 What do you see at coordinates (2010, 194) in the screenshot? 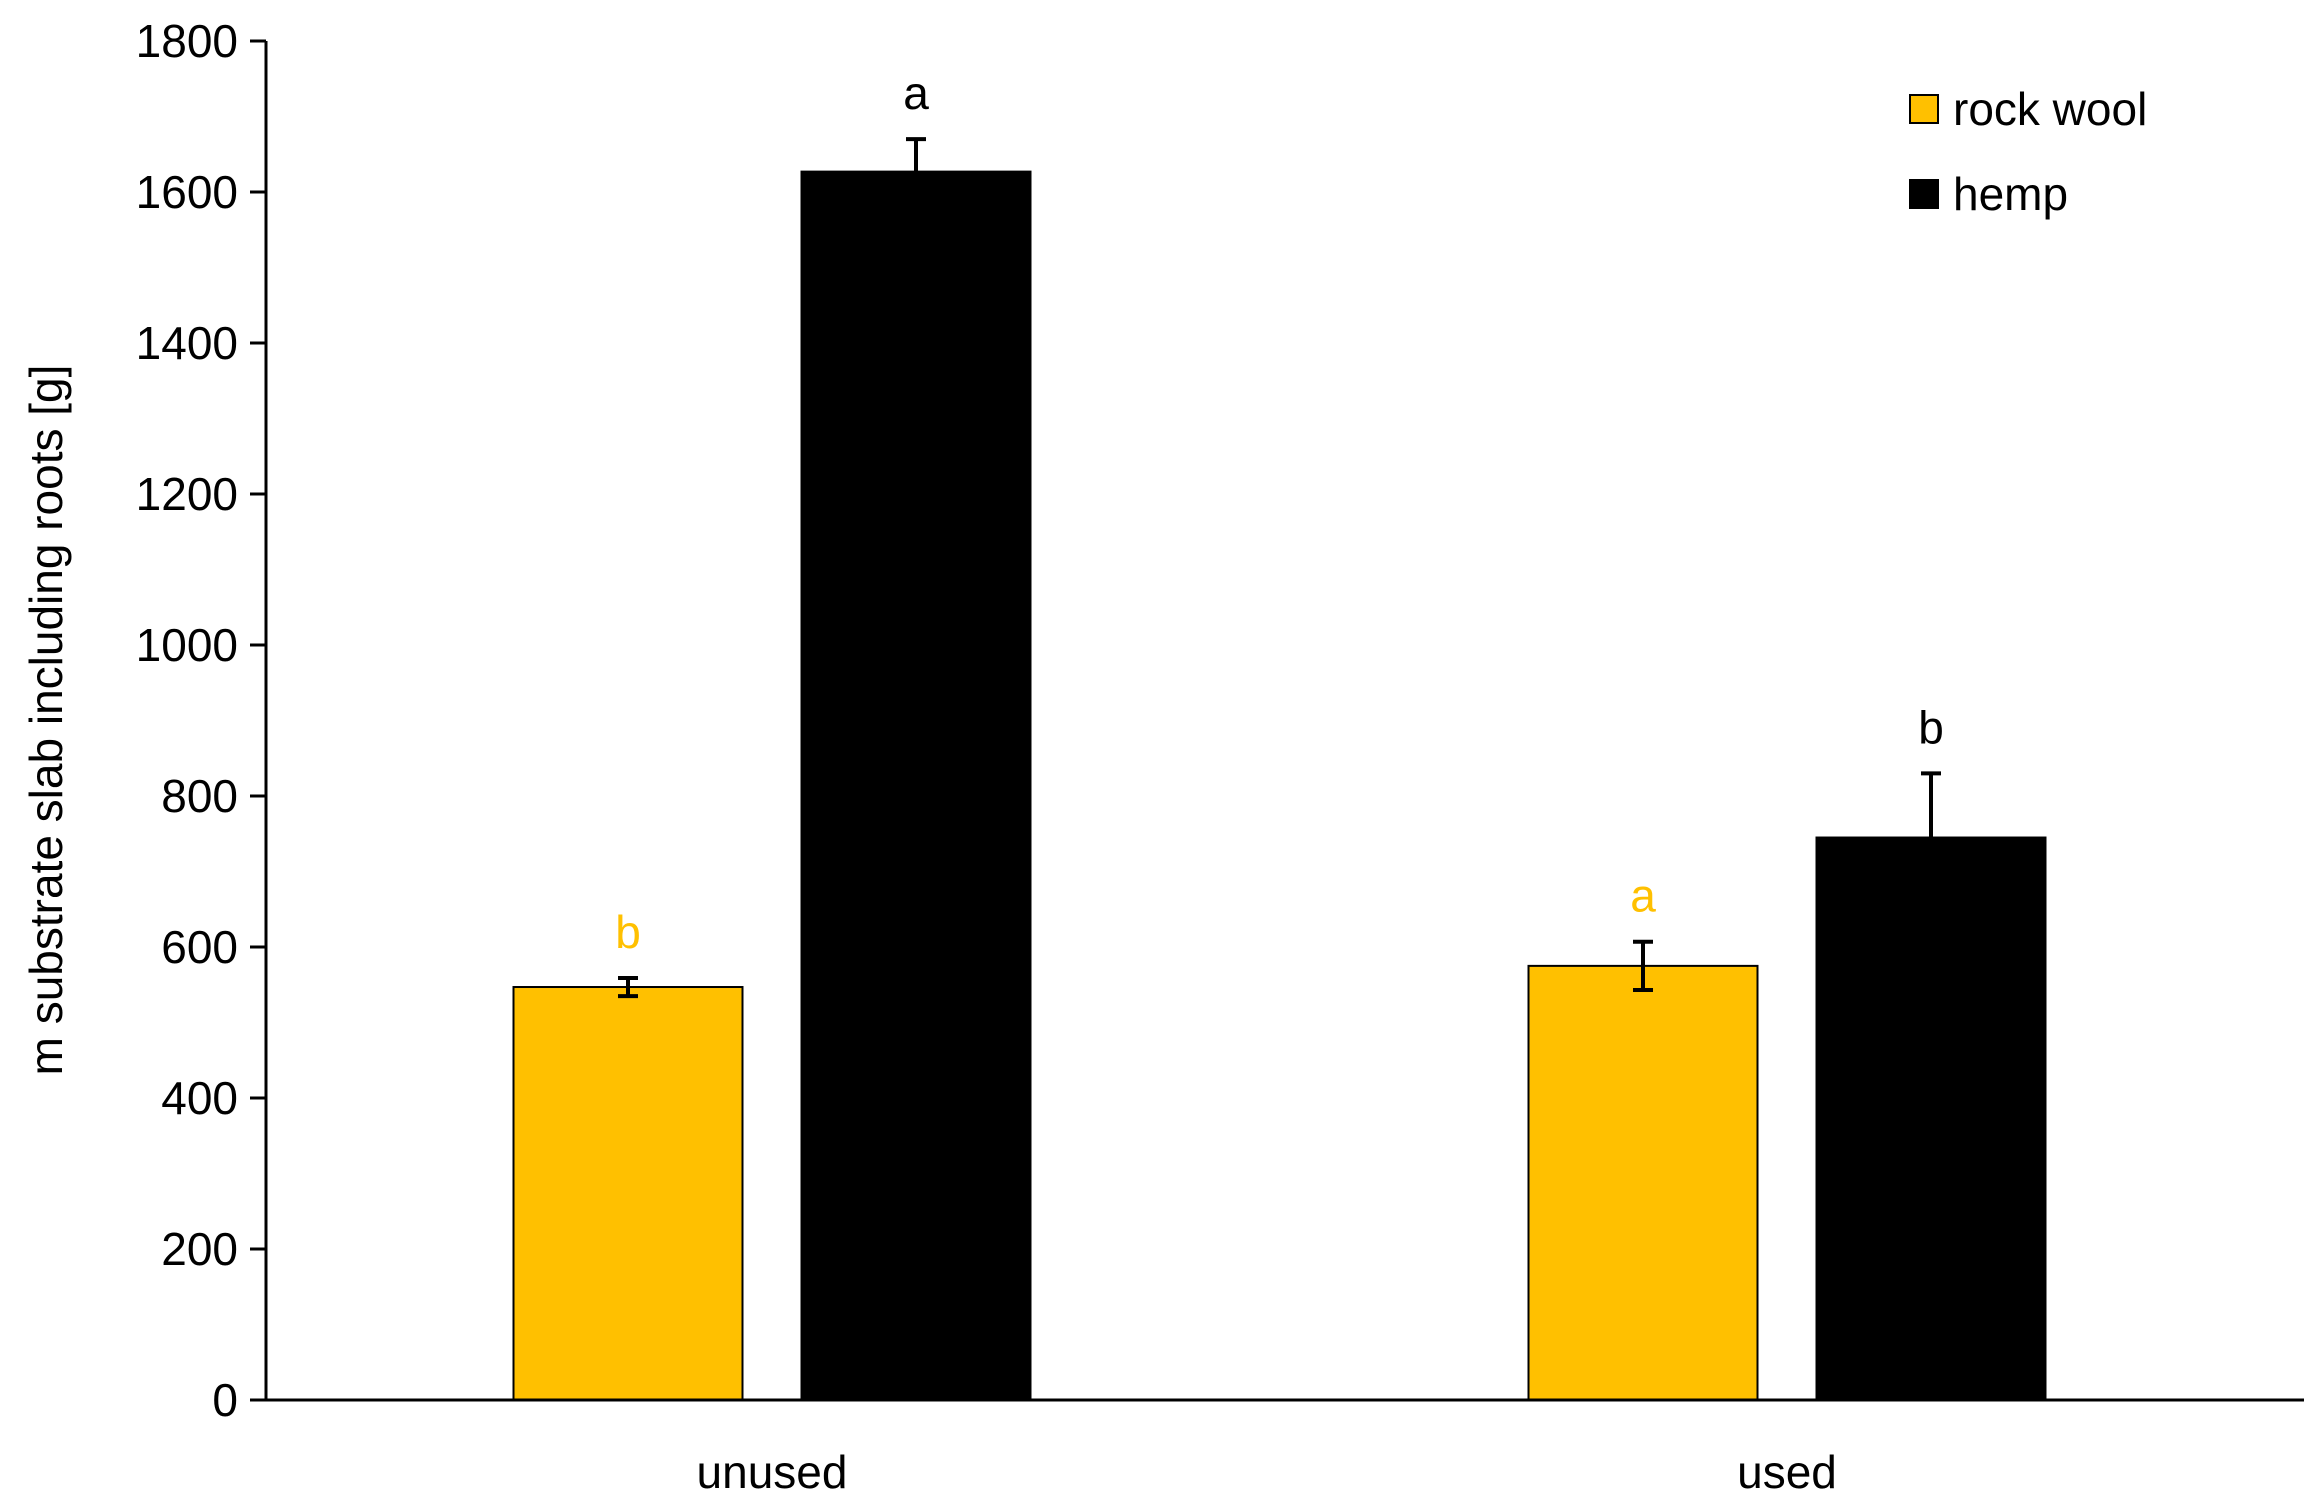
I see `legend-label: hemp` at bounding box center [2010, 194].